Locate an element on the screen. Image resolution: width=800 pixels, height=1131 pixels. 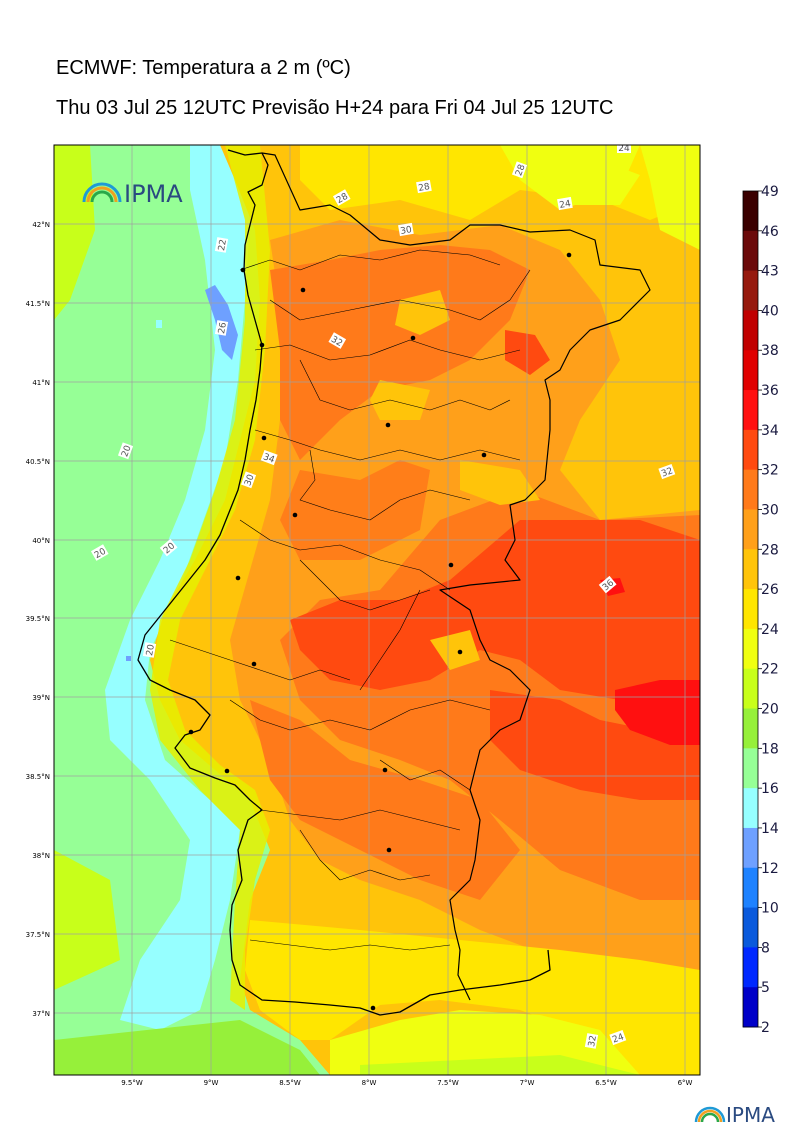
svg-text: 20 is located at coordinates (126, 451).